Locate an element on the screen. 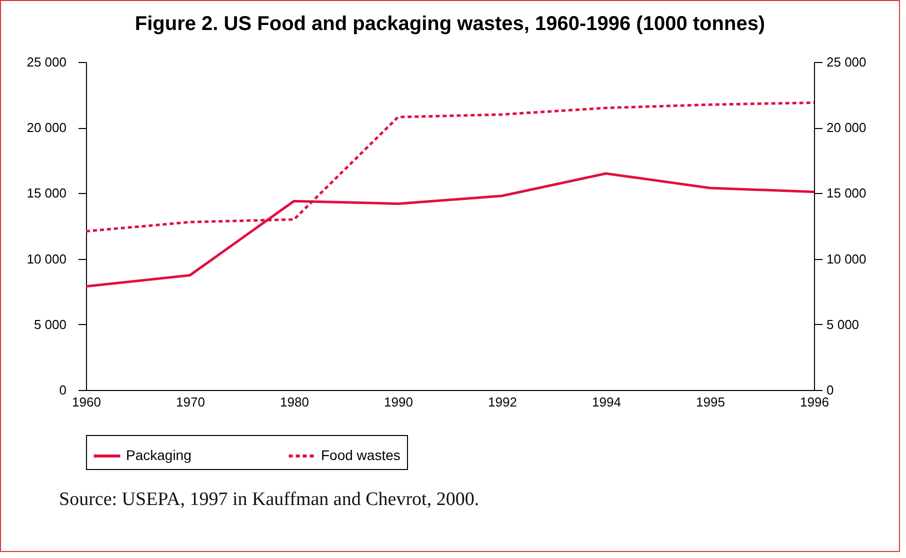  y2-tick-label: 20 000 is located at coordinates (846, 128).